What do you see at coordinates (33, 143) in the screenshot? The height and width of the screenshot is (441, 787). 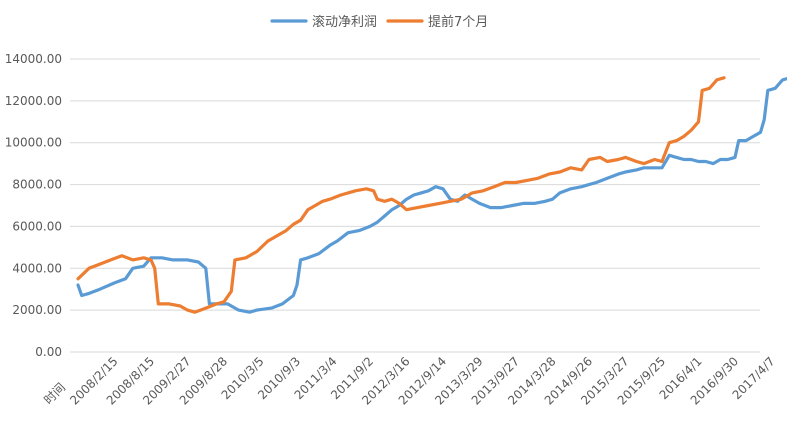 I see `y-tick-label: 10000.00` at bounding box center [33, 143].